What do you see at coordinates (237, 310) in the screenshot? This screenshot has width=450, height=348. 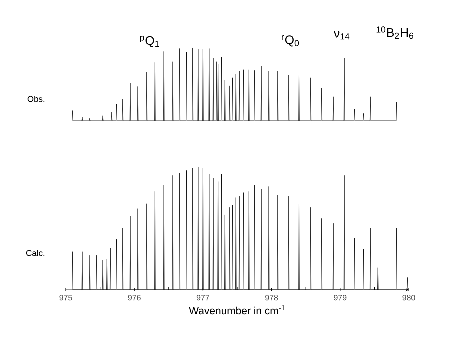 I see `x-axis-title: Wavenumber in cm$^{-1}$` at bounding box center [237, 310].